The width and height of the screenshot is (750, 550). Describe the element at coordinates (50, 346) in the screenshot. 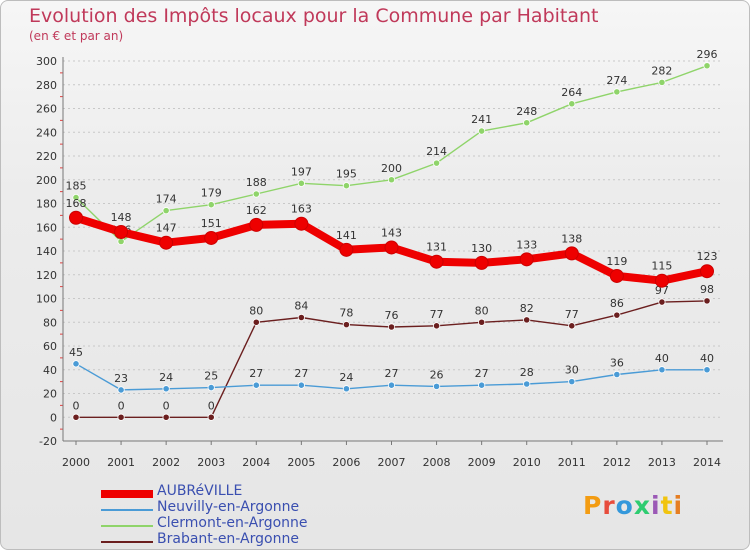

I see `y-tick-label: 60` at that location.